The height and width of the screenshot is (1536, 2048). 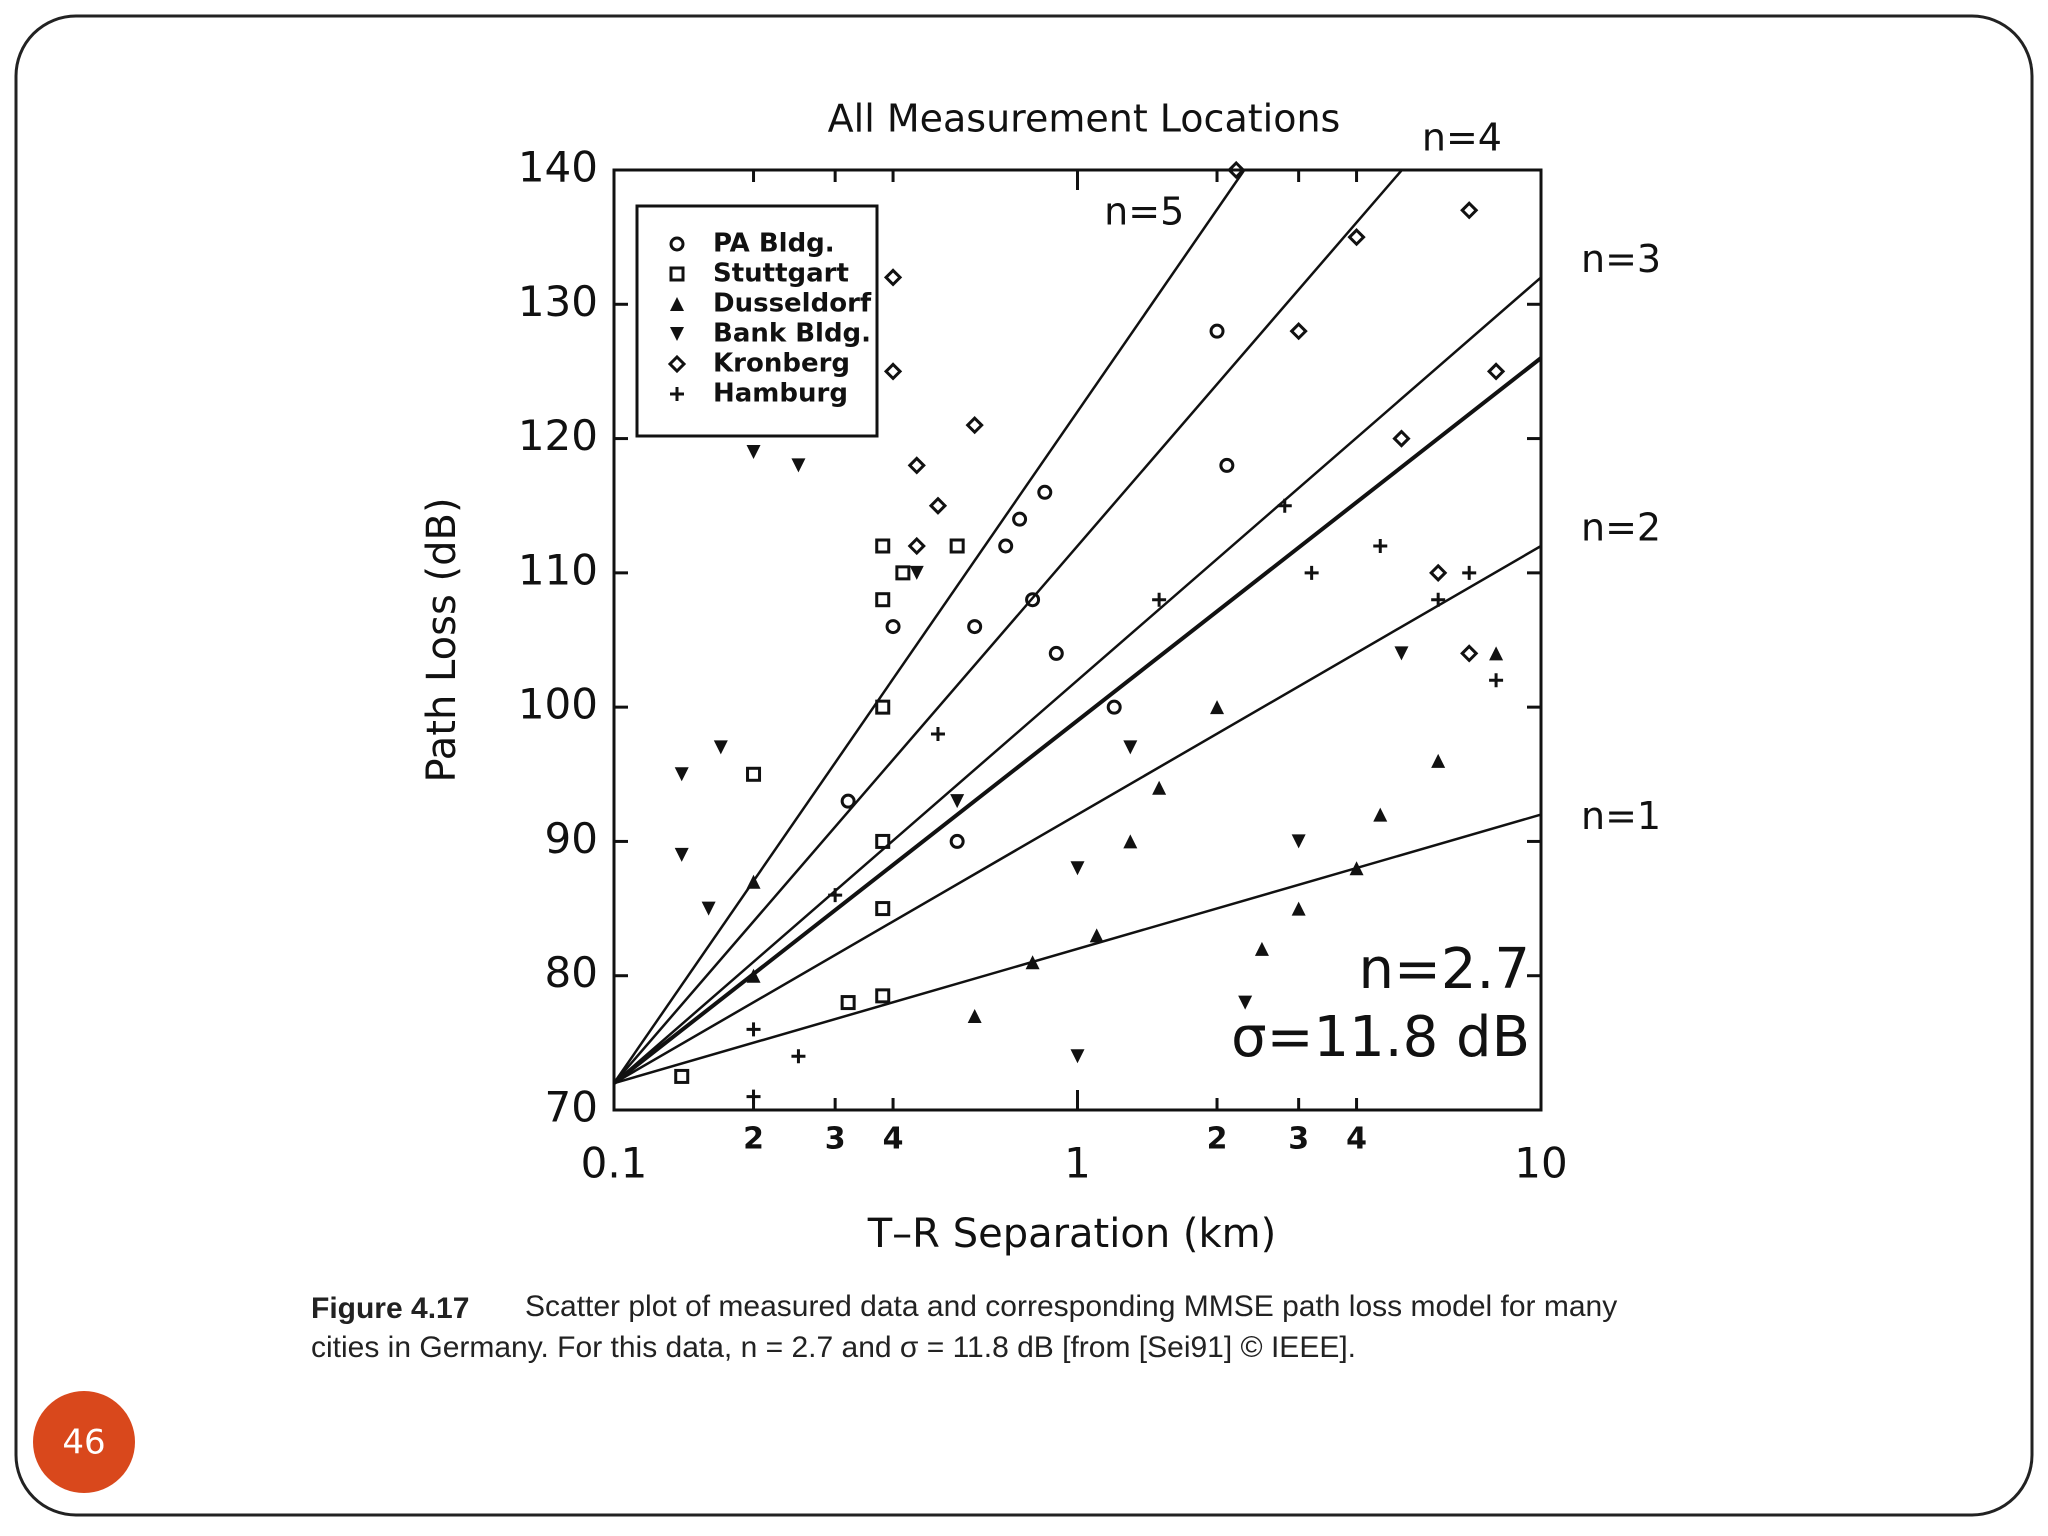 What do you see at coordinates (442, 639) in the screenshot?
I see `y-axis-label: Path Loss (dB)` at bounding box center [442, 639].